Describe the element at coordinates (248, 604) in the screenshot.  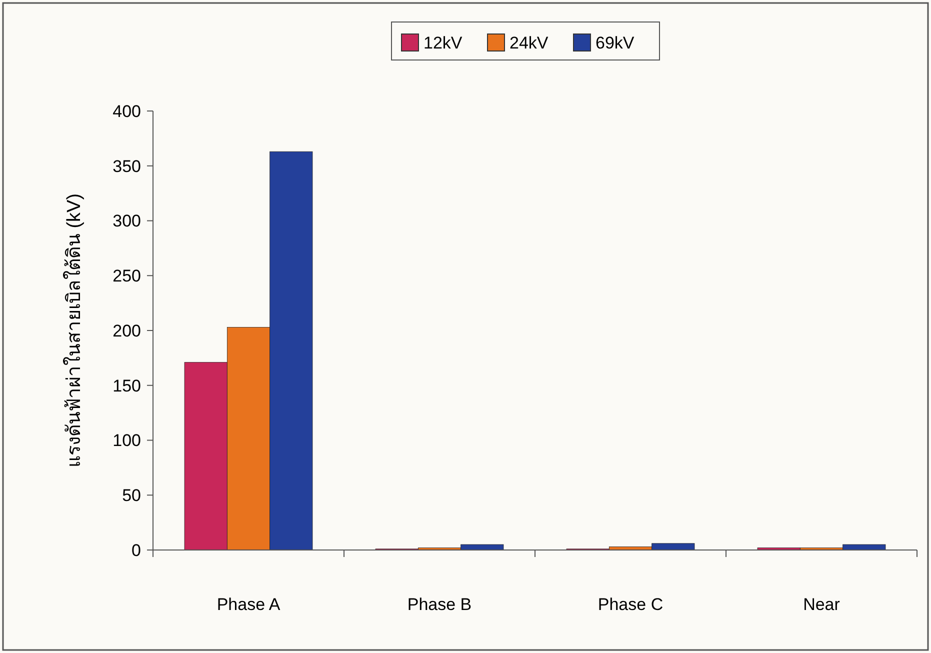
I see `x-tick-label: Phase A` at that location.